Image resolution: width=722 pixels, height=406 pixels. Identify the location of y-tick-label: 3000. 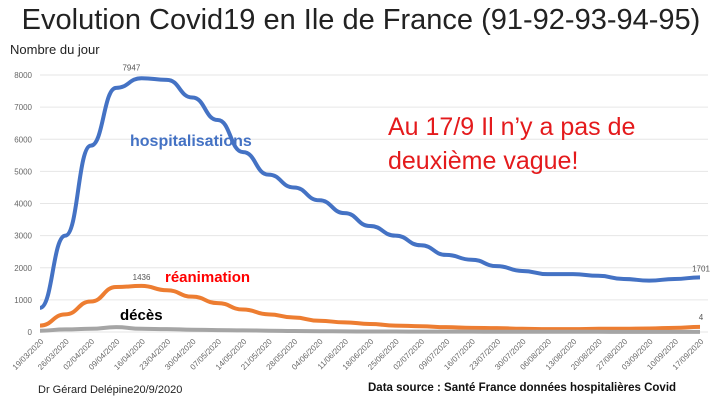
(23, 236).